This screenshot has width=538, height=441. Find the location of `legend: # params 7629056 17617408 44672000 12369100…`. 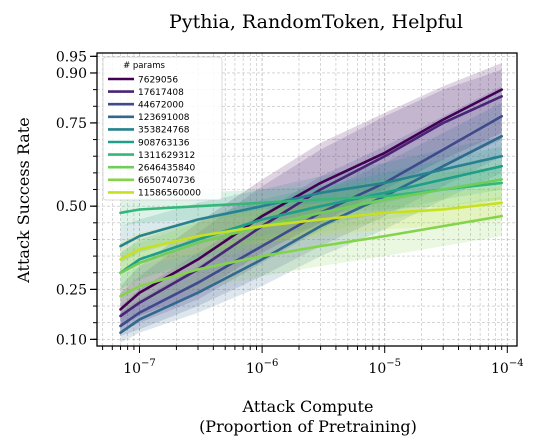

legend: # params 7629056 17617408 44672000 12369100… is located at coordinates (162, 128).